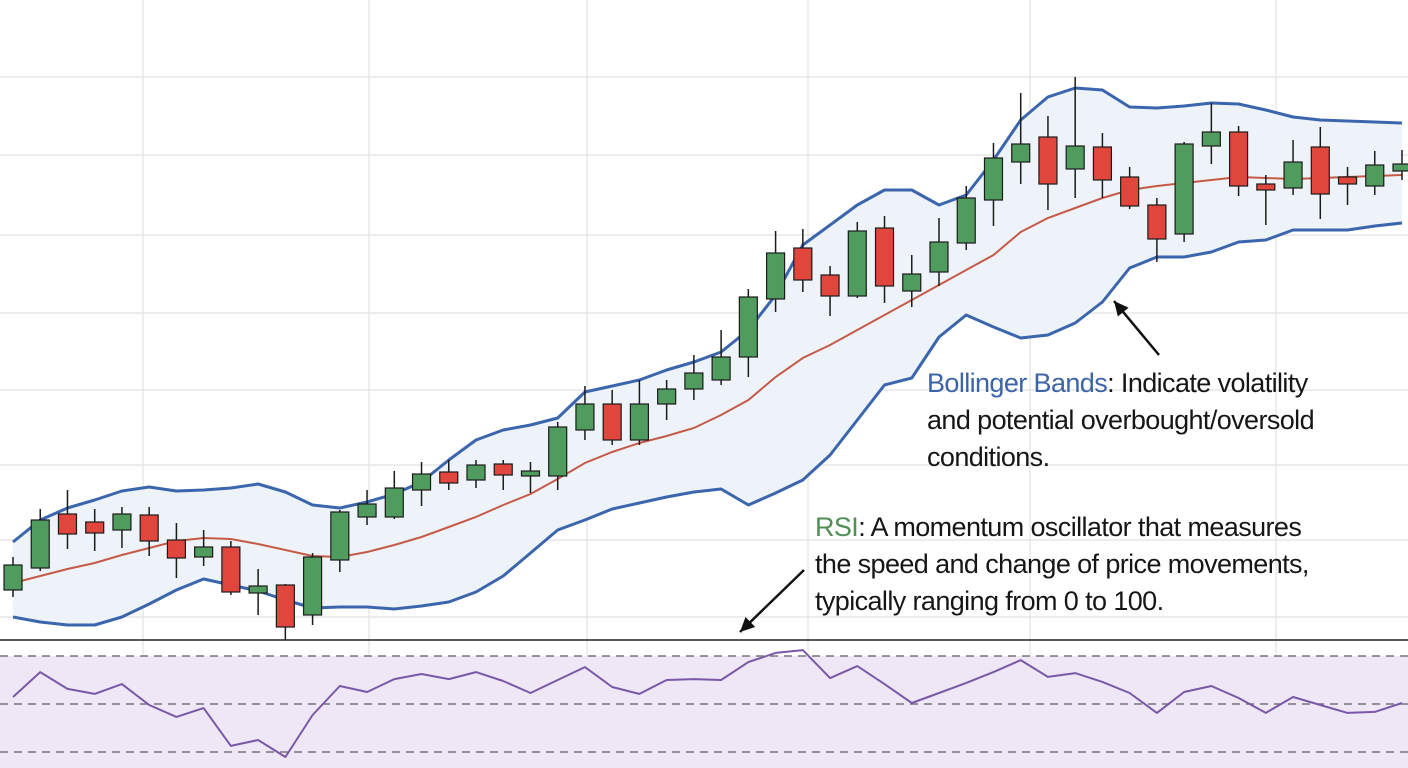 The width and height of the screenshot is (1408, 768). What do you see at coordinates (1207, 383) in the screenshot?
I see `bollinger-text-1: : Indicate volatility` at bounding box center [1207, 383].